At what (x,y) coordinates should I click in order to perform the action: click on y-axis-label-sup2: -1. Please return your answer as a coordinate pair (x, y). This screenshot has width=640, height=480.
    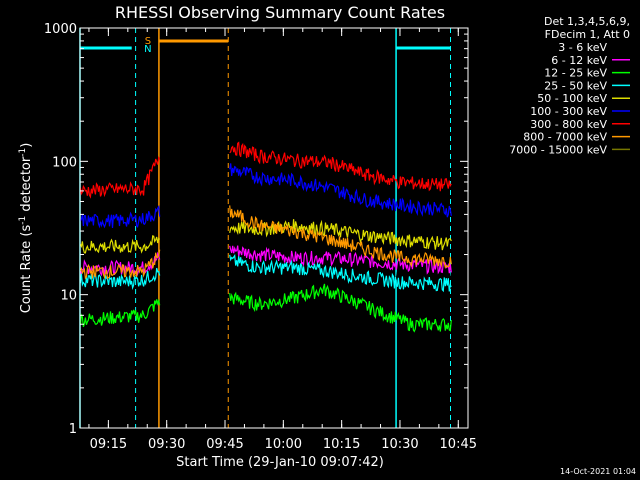
    Looking at the image, I should click on (23, 152).